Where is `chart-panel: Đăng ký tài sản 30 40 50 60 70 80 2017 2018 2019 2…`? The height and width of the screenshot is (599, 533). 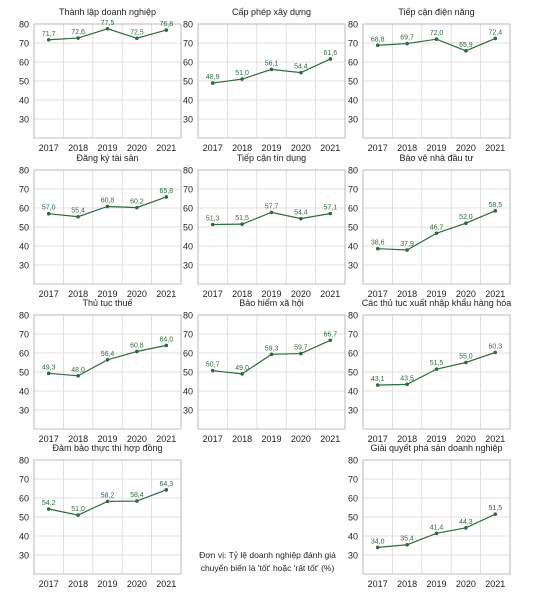
chart-panel: Đăng ký tài sản 30 40 50 60 70 80 2017 2018 2019 2… is located at coordinates (100, 226).